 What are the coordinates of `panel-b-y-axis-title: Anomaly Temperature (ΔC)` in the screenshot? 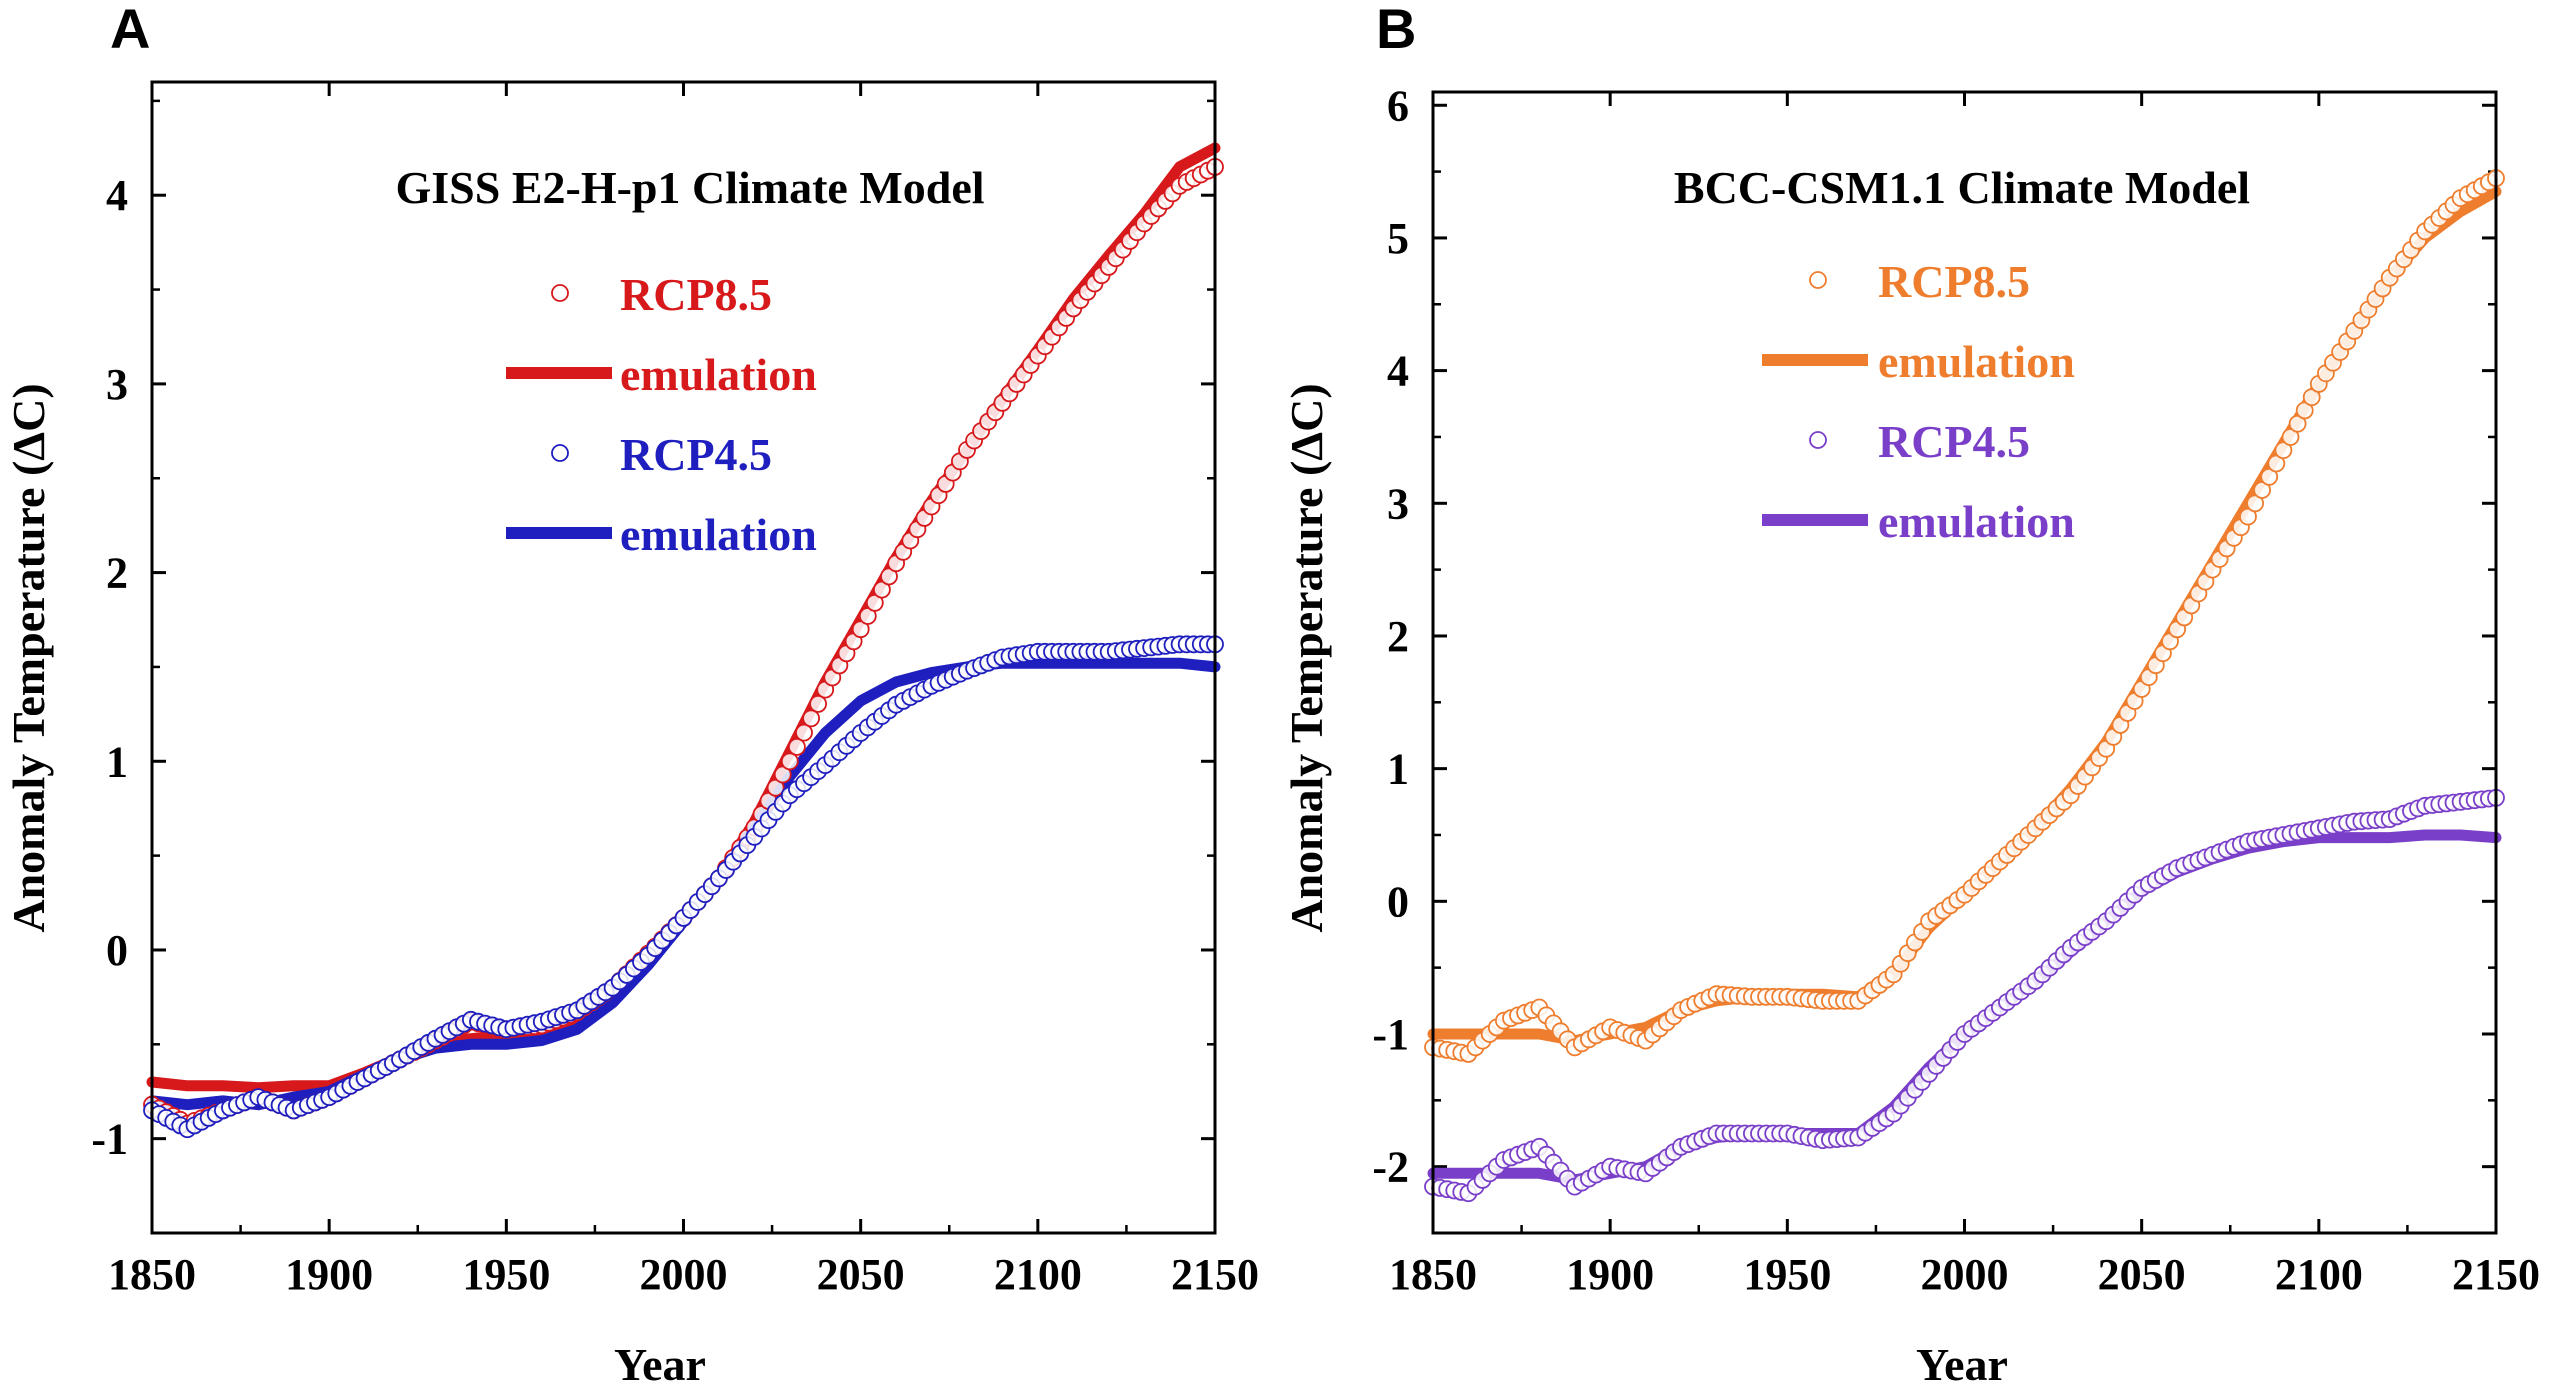 It's located at (1306, 657).